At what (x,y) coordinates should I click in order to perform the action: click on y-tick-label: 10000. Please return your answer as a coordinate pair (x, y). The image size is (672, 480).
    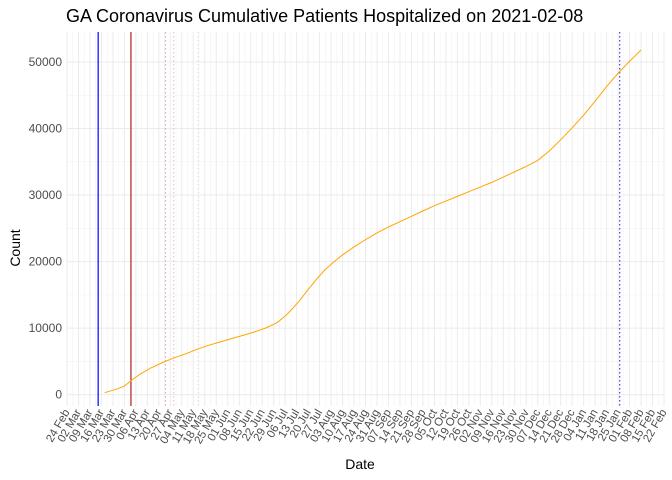
    Looking at the image, I should click on (46, 328).